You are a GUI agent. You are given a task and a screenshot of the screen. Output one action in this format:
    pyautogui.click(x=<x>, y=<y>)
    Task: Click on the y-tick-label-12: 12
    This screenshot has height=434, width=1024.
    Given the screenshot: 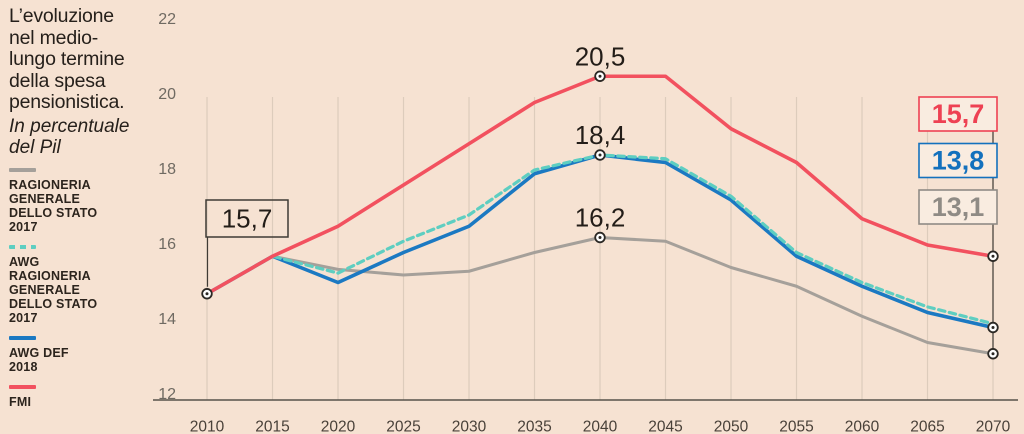 What is the action you would take?
    pyautogui.click(x=167, y=394)
    